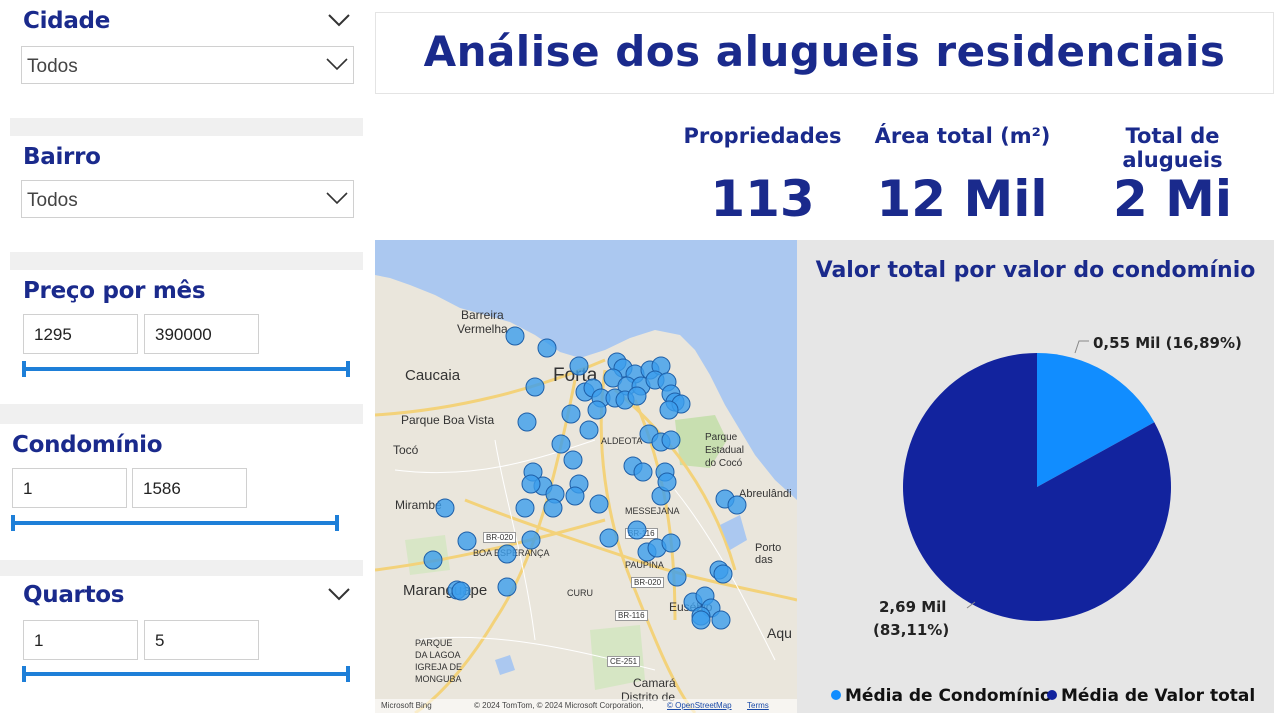 This screenshot has width=1274, height=713. I want to click on preco-max-input: 390000, so click(201, 334).